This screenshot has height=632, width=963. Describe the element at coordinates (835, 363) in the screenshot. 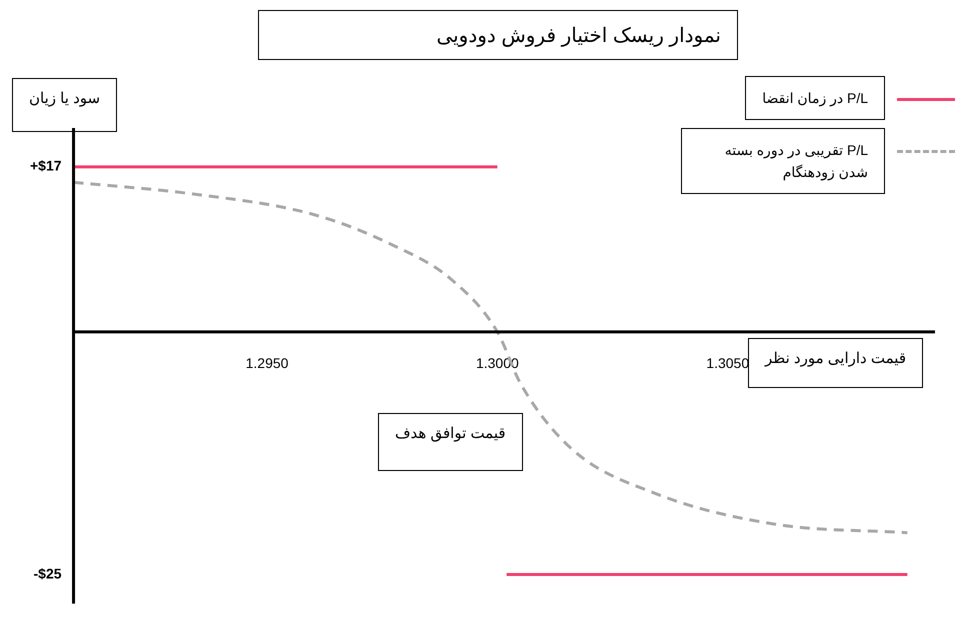

I see `x-axis-title: قیمت دارایی مورد نظر` at that location.